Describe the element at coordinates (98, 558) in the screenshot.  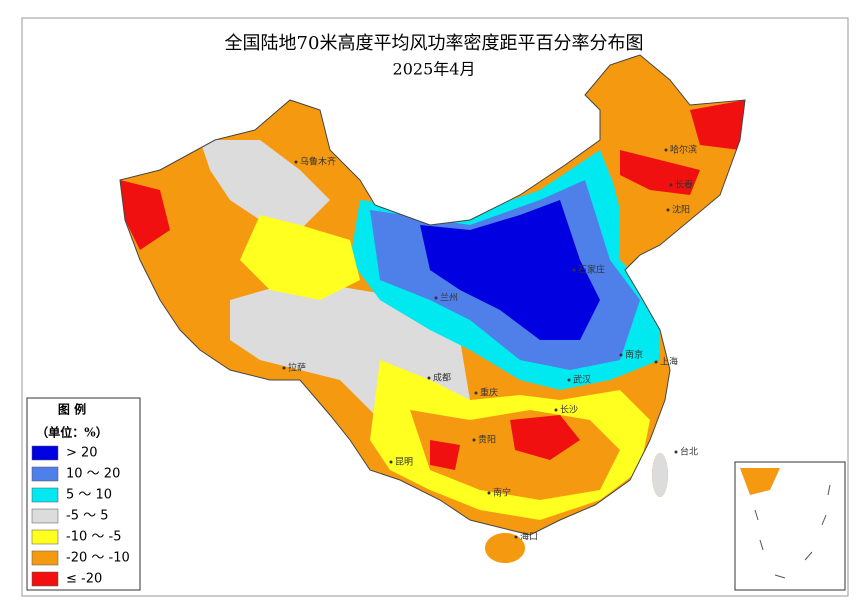
I see `legend-label: -20 ～ -10` at that location.